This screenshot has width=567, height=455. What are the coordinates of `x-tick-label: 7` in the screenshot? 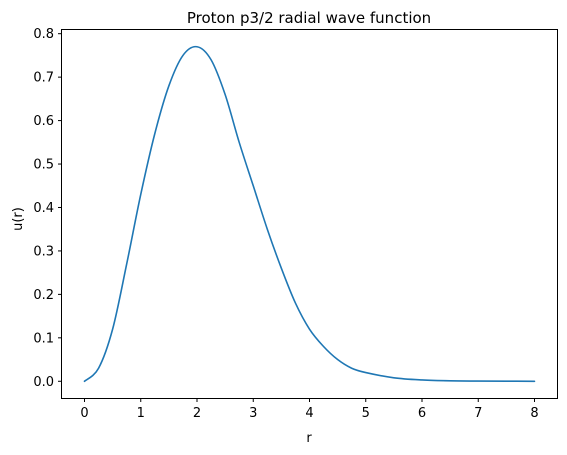 It's located at (478, 413).